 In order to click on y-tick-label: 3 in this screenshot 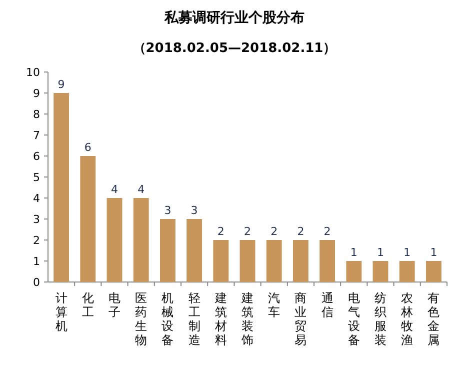, I will do `click(36, 219)`.